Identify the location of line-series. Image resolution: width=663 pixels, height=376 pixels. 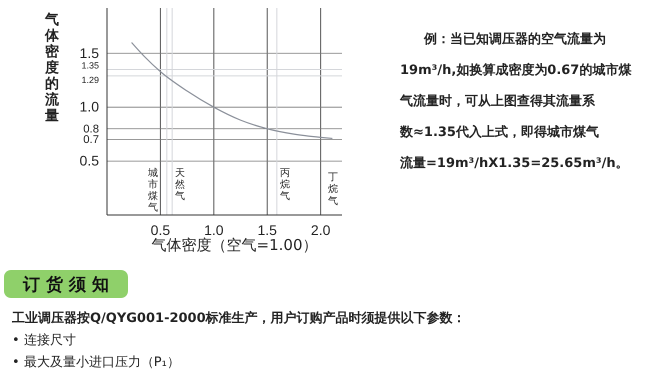
(231, 91).